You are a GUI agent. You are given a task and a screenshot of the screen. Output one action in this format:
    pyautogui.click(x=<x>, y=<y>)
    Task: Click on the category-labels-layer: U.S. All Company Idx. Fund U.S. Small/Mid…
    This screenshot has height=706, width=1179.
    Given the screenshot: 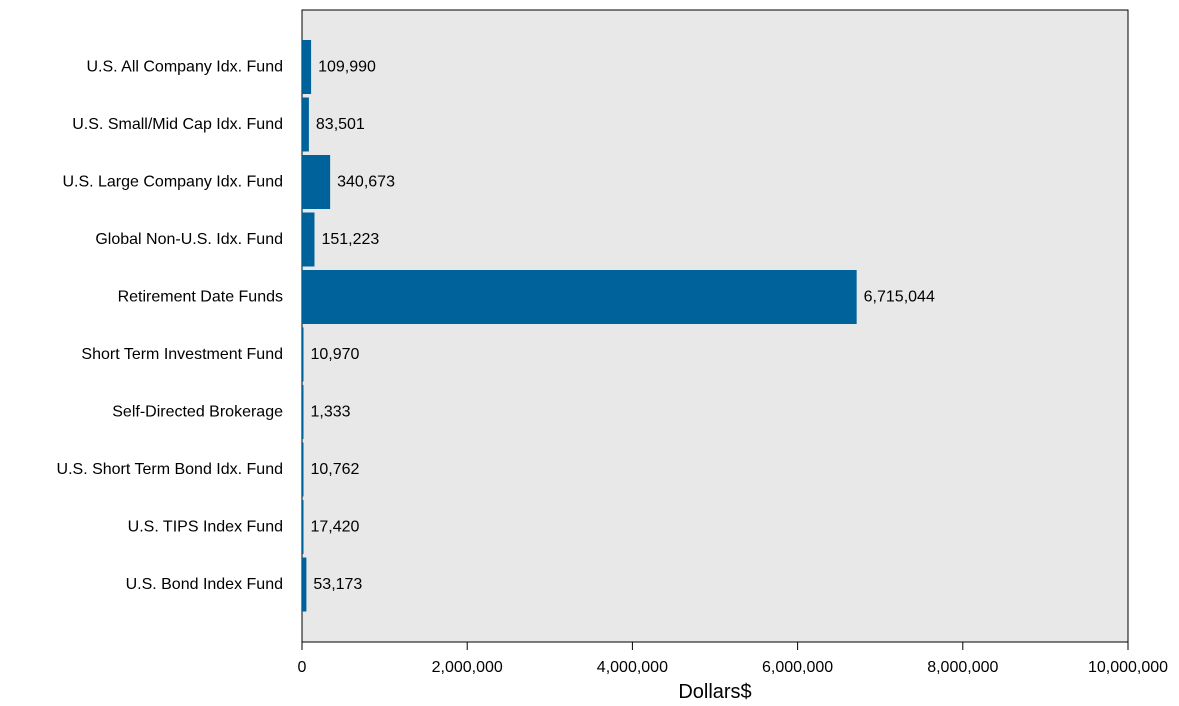 What is the action you would take?
    pyautogui.click(x=170, y=326)
    